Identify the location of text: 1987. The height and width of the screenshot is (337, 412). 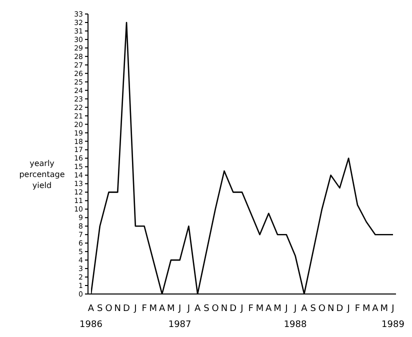
(180, 325).